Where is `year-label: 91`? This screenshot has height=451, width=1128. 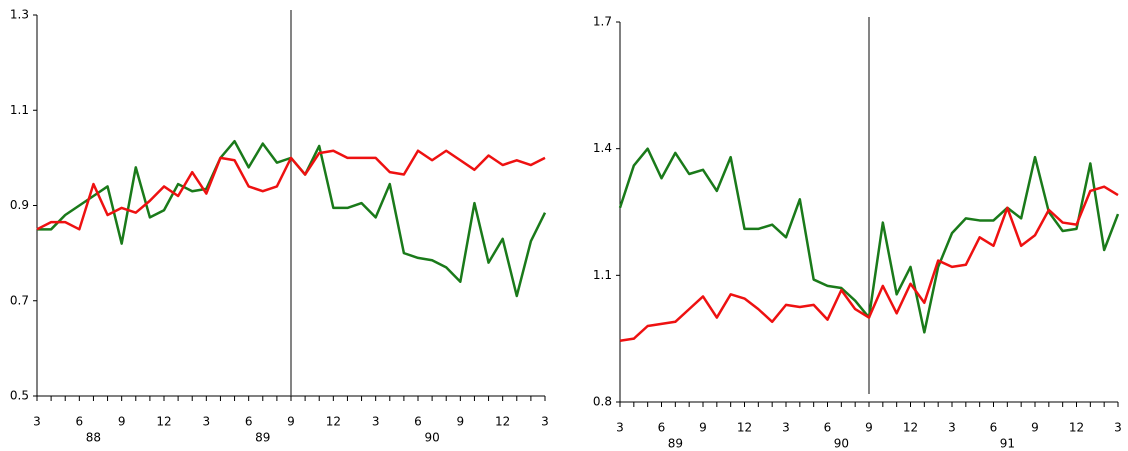 year-label: 91 is located at coordinates (1007, 444).